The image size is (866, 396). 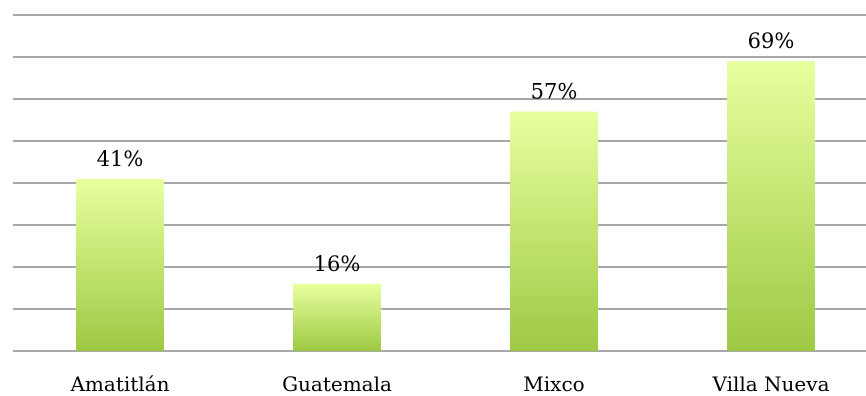 I want to click on category-label: Mixco, so click(x=553, y=384).